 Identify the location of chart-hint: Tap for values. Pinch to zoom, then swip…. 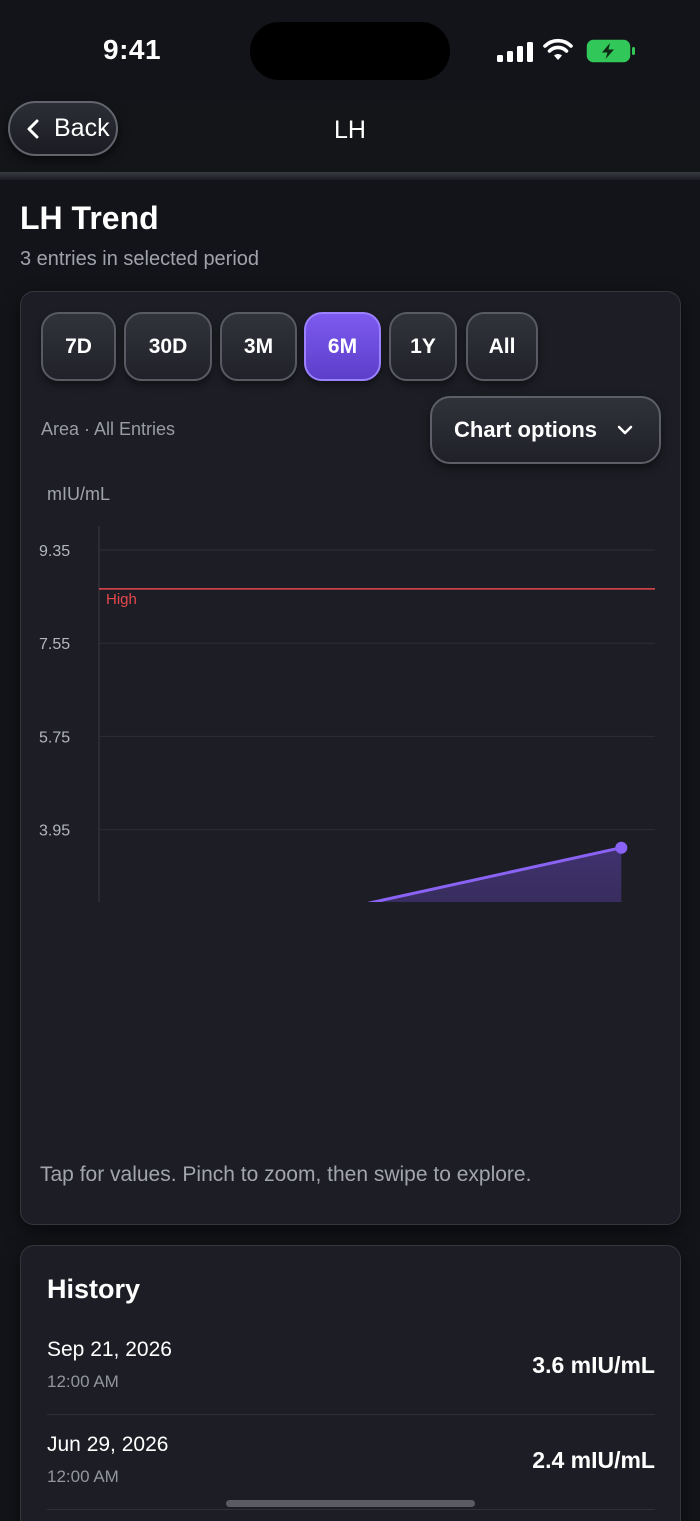
(286, 1174).